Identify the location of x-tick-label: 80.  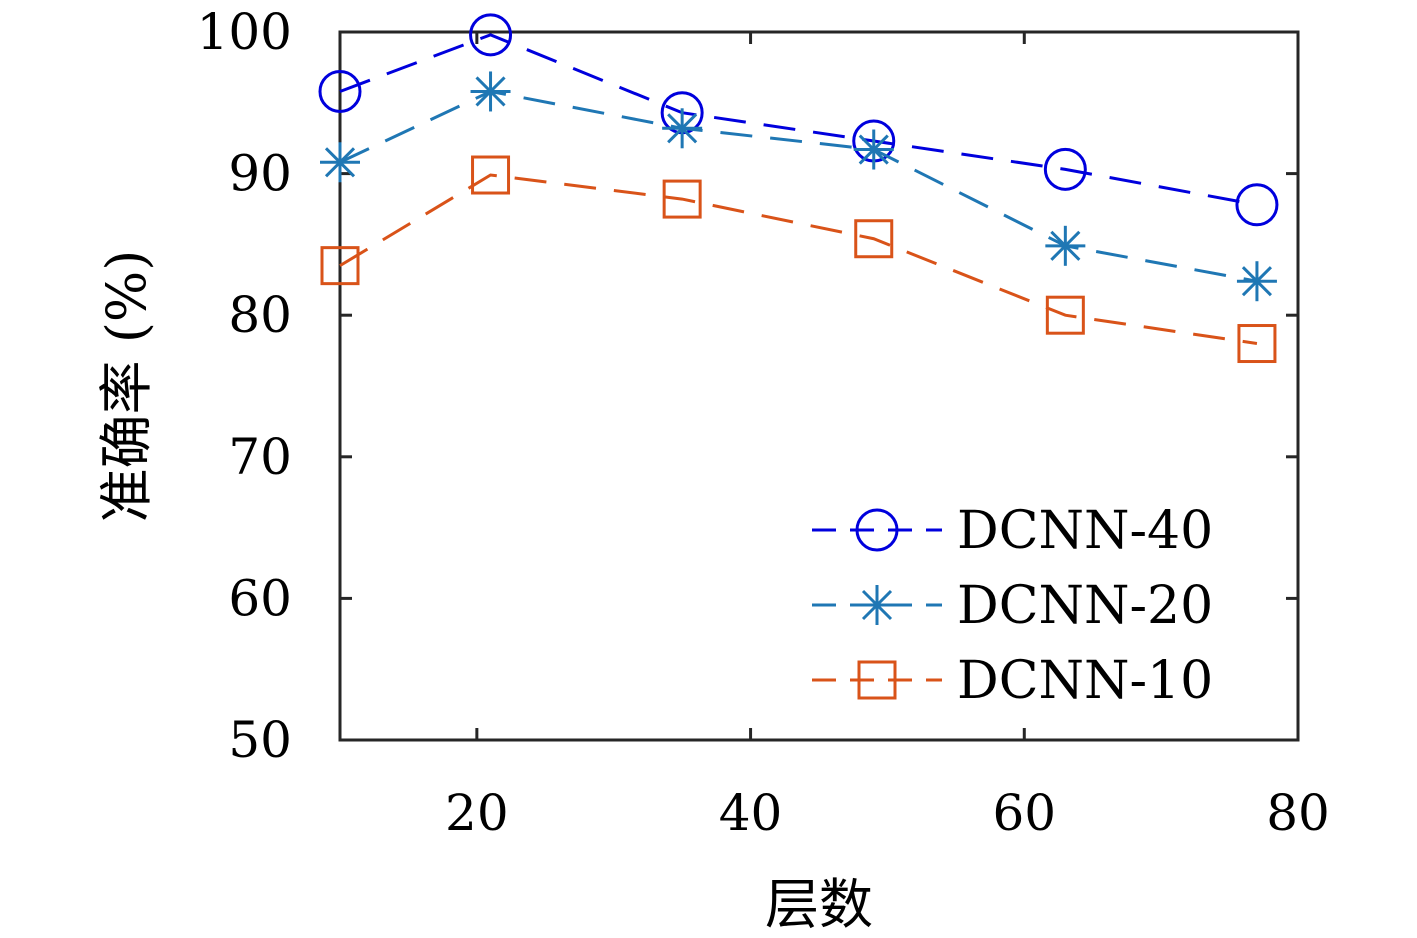
(1298, 813).